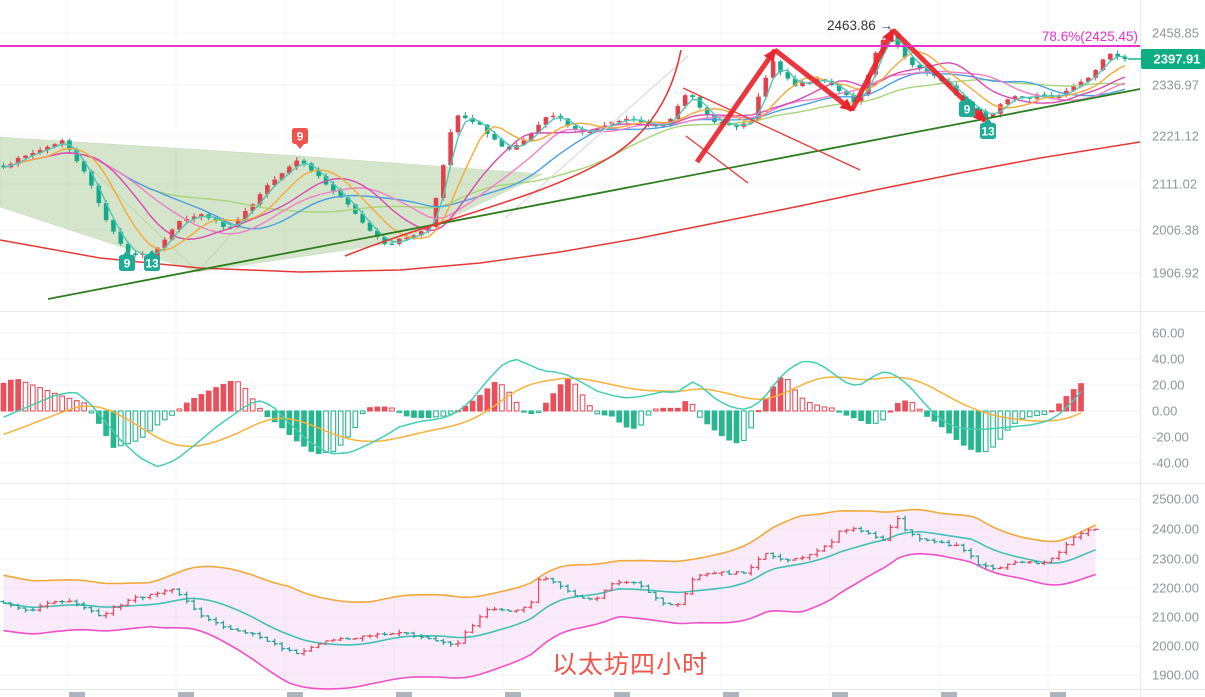 This screenshot has height=697, width=1205. Describe the element at coordinates (1164, 411) in the screenshot. I see `axis-tick-label: 0.00` at that location.